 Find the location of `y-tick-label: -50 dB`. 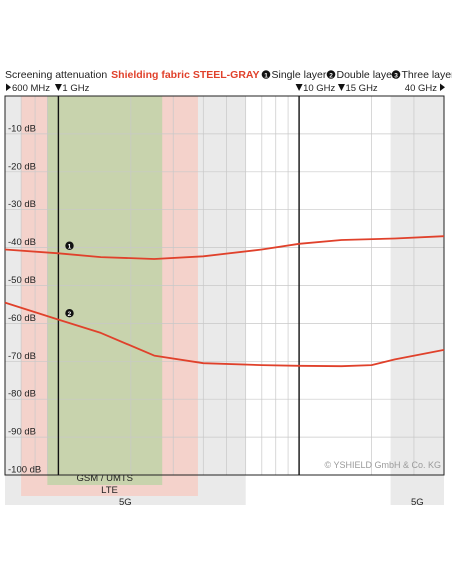

y-tick-label: -50 dB is located at coordinates (22, 280).